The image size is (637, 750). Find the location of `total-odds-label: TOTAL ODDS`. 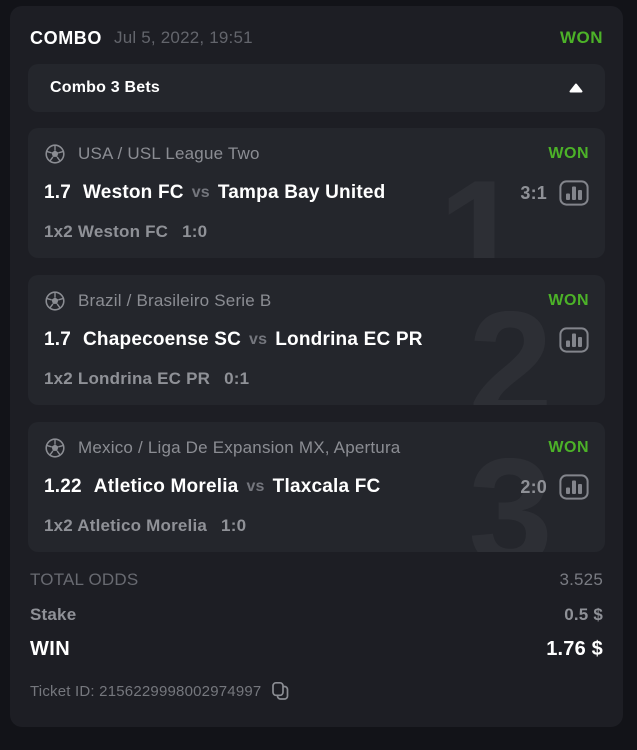

total-odds-label: TOTAL ODDS is located at coordinates (84, 579).